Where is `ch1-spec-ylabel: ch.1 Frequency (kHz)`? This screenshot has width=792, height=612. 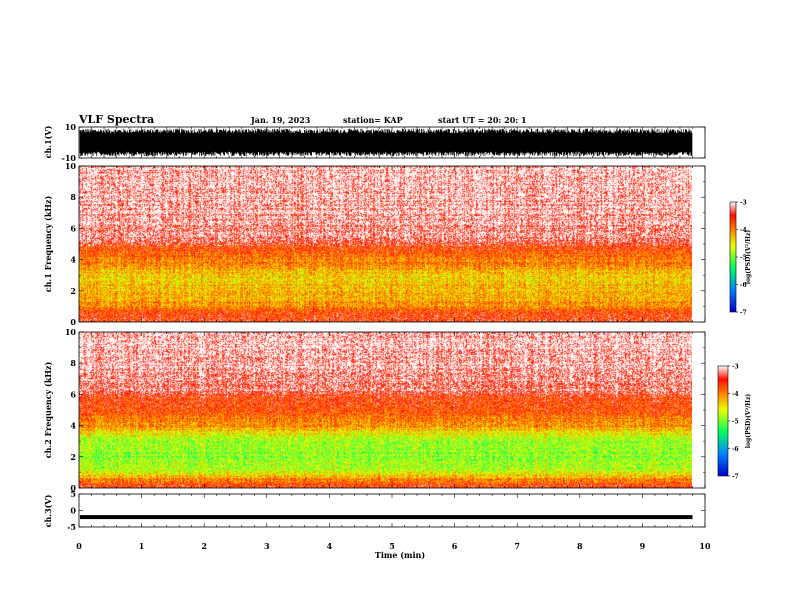
ch1-spec-ylabel: ch.1 Frequency (kHz) is located at coordinates (48, 244).